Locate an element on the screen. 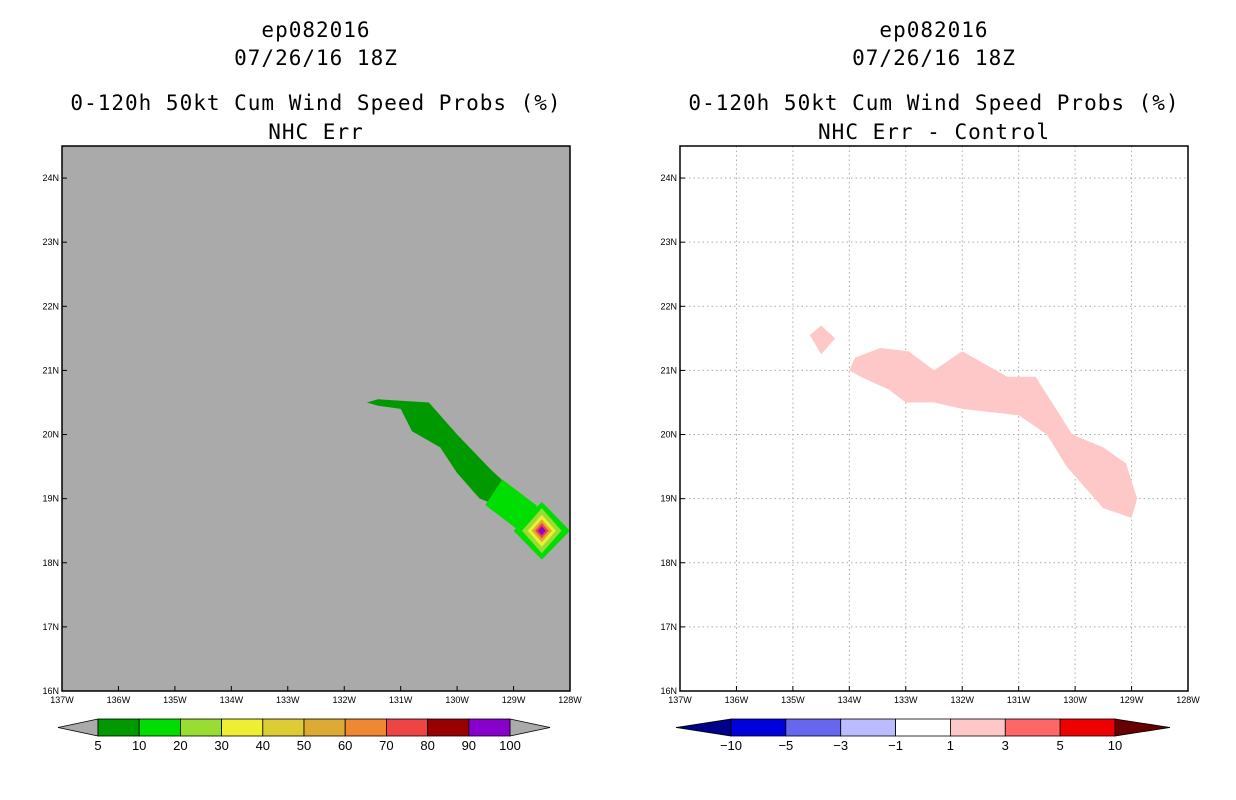 Image resolution: width=1236 pixels, height=800 pixels. left-title-product: 0-120h 50kt Cum Wind Speed Probs (%) is located at coordinates (316, 103).